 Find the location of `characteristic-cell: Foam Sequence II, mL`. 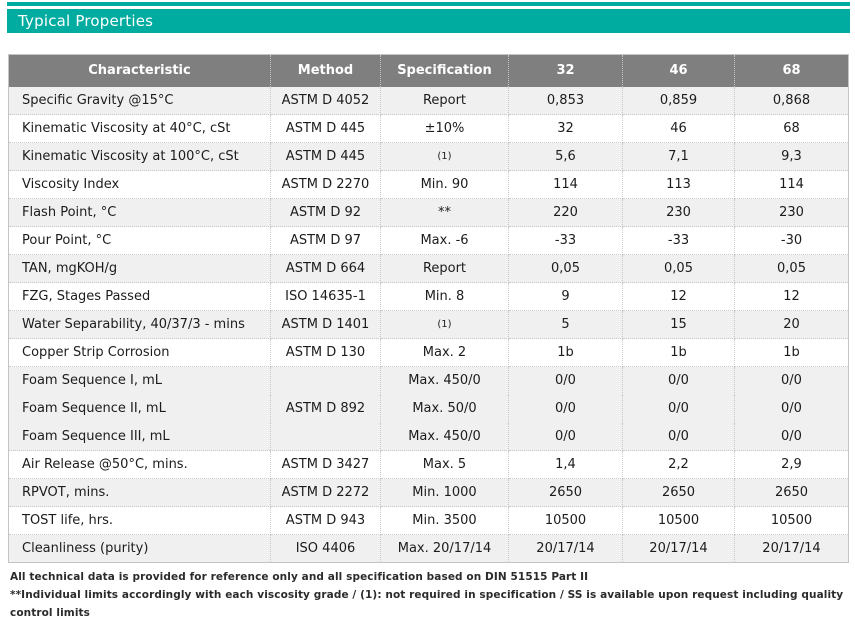

characteristic-cell: Foam Sequence II, mL is located at coordinates (139, 408).